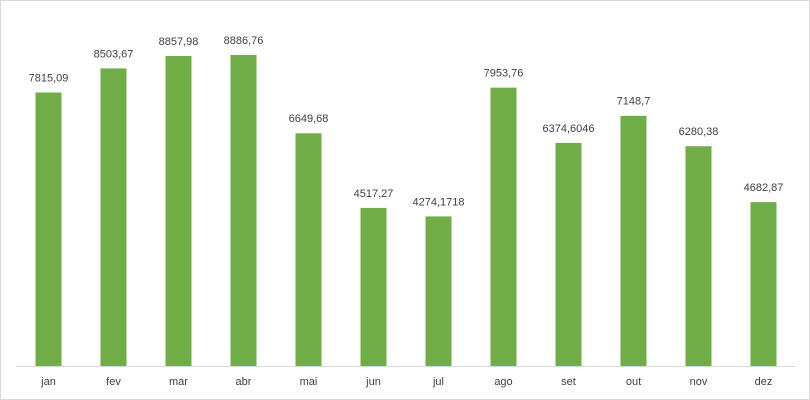 The image size is (810, 400). Describe the element at coordinates (439, 202) in the screenshot. I see `data-label: 4274,1718` at that location.